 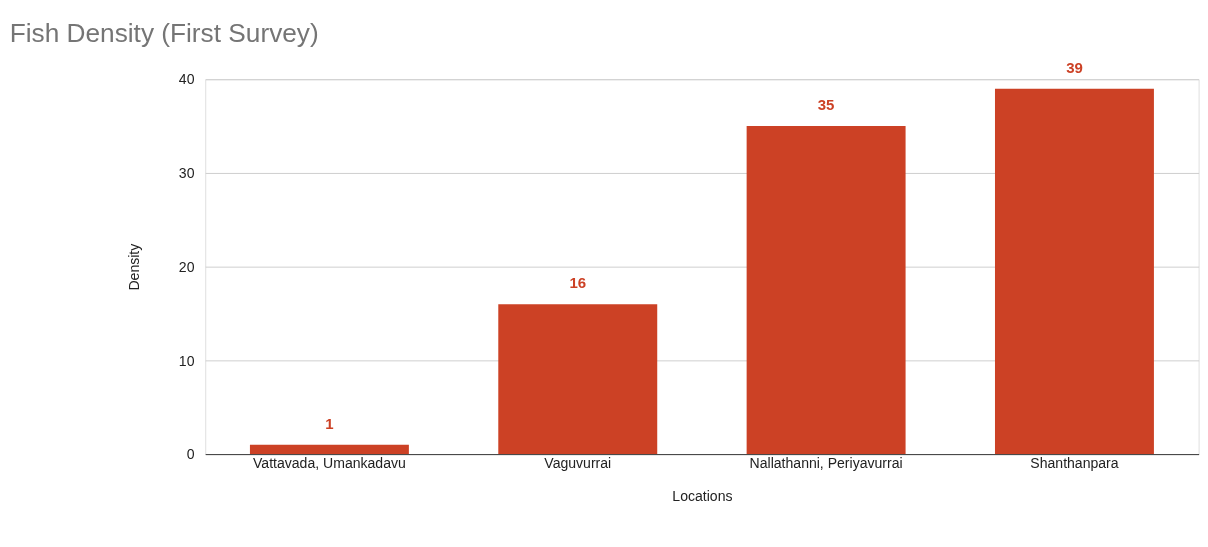 What do you see at coordinates (133, 267) in the screenshot?
I see `y-axis-title: Density` at bounding box center [133, 267].